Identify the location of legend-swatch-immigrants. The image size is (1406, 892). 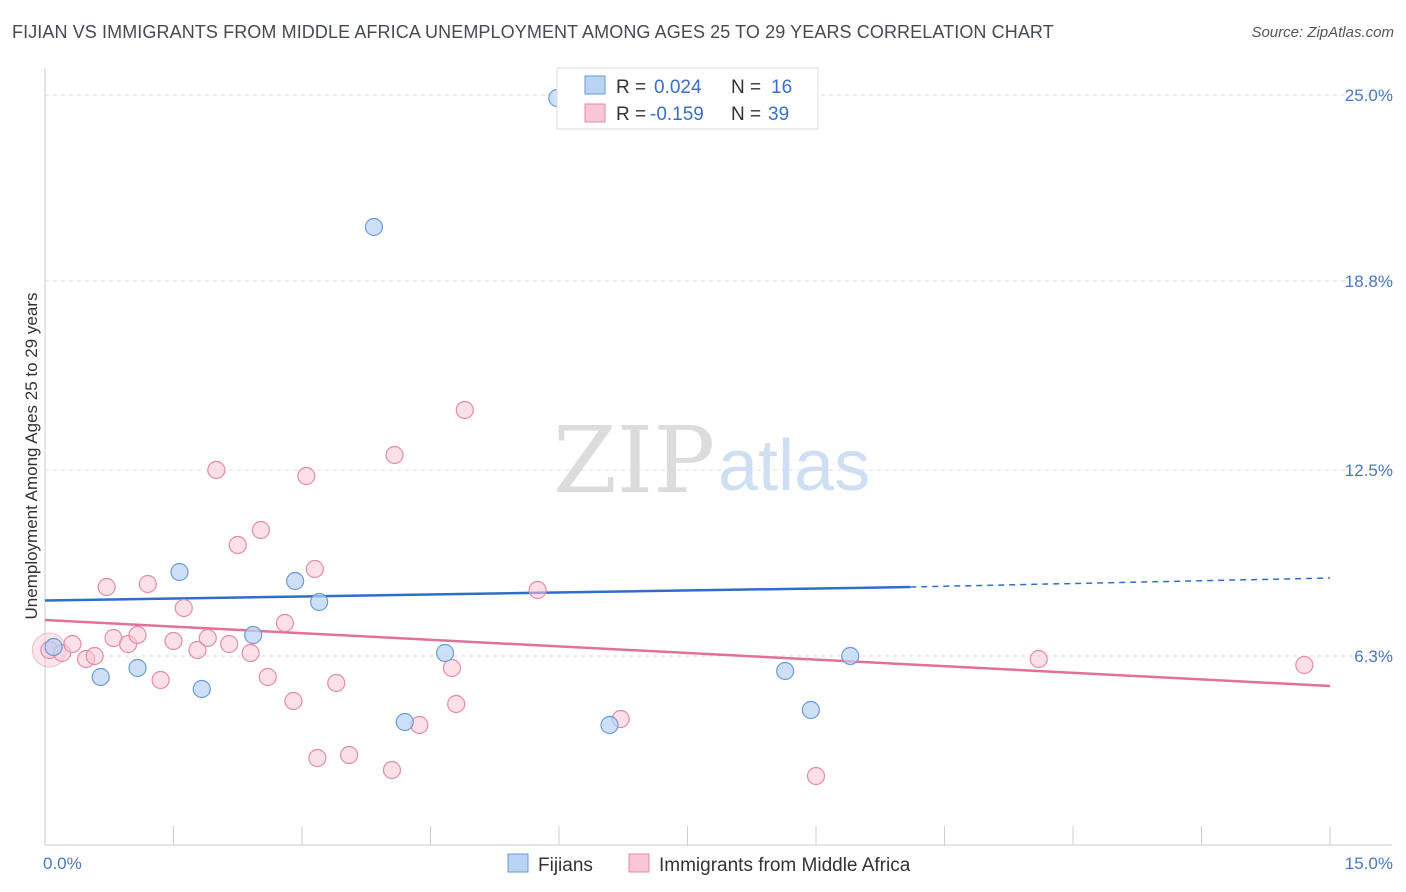
(595, 113).